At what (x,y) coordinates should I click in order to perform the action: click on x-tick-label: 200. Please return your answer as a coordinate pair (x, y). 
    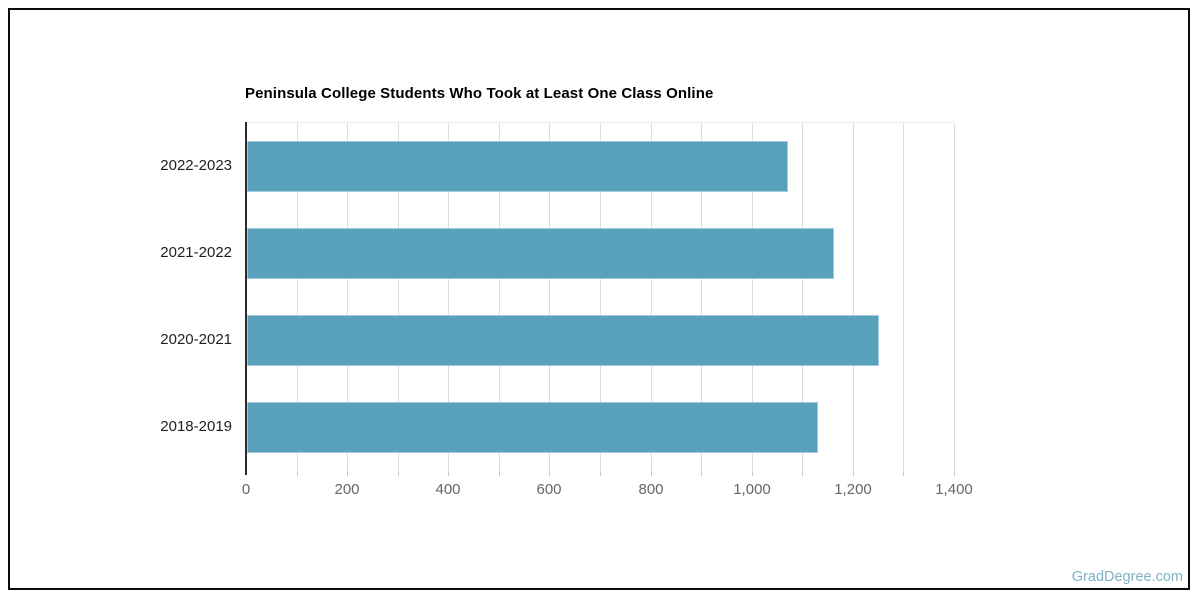
    Looking at the image, I should click on (347, 489).